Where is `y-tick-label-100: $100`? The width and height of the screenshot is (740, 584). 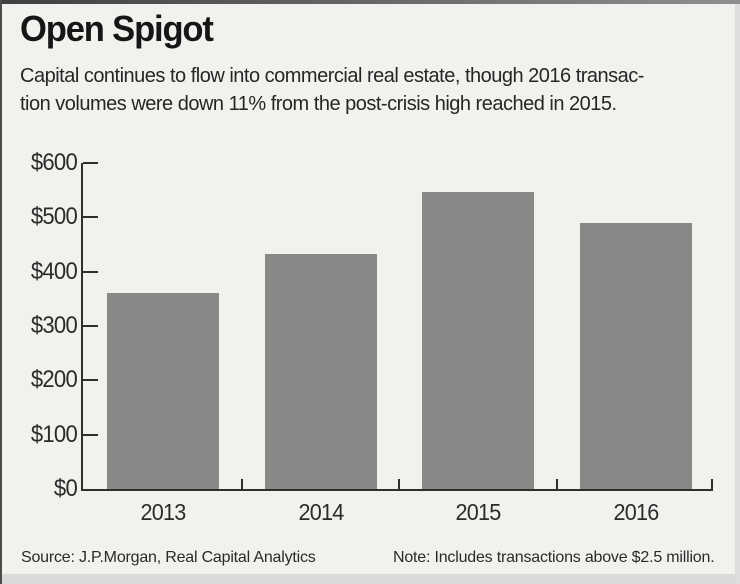
y-tick-label-100: $100 is located at coordinates (54, 434).